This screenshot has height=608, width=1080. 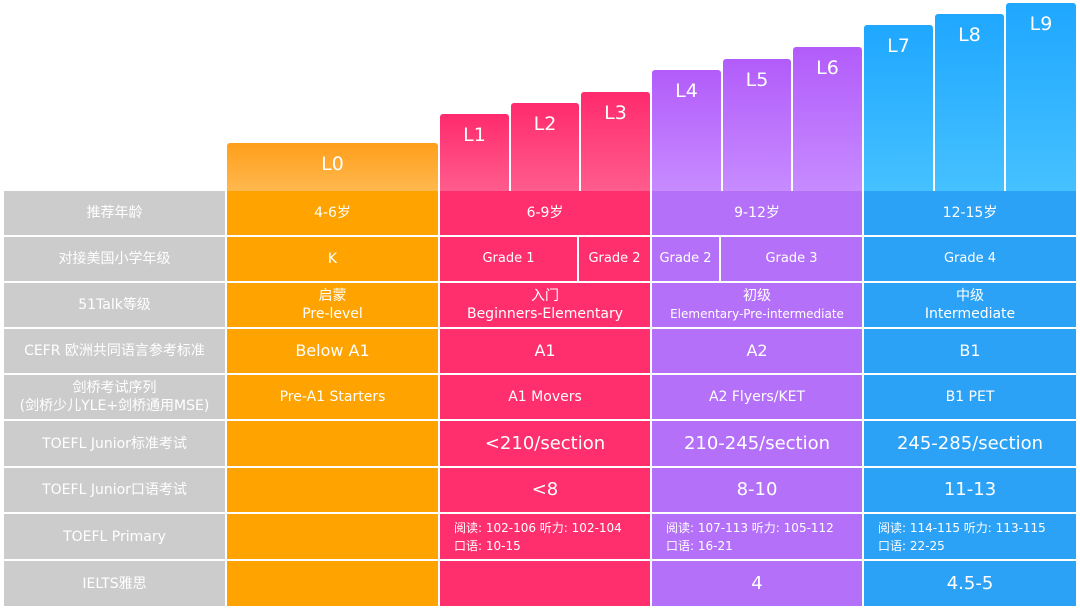 I want to click on toefl-speaking-cell-l7-l9: 11-13, so click(x=970, y=490).